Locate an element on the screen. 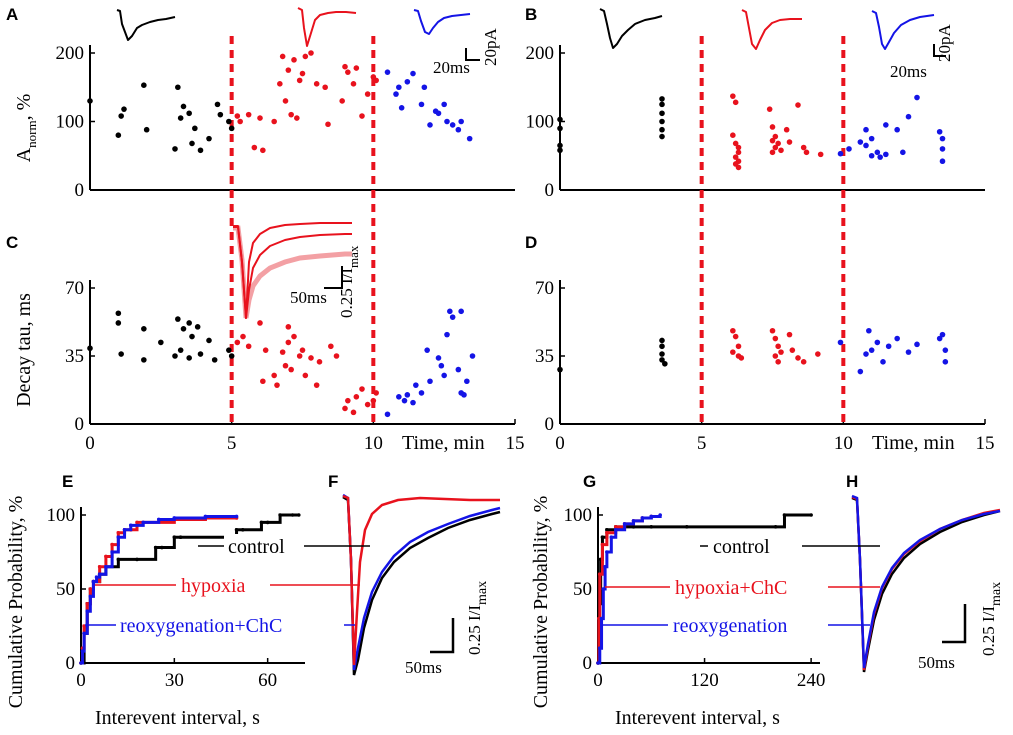 This screenshot has width=1013, height=735. scalebar-a-time: 20ms is located at coordinates (451, 67).